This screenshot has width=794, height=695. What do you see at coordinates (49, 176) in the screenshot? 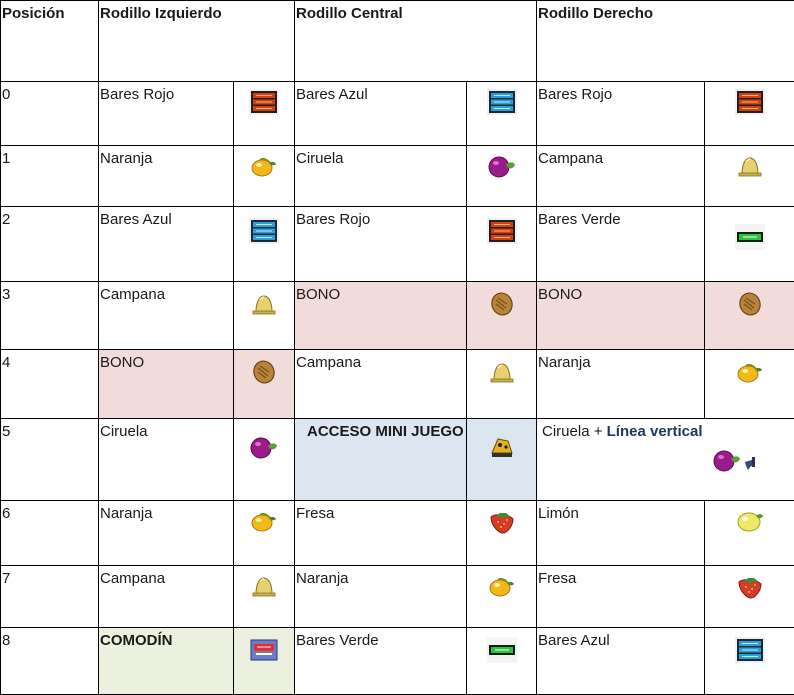
I see `position-cell: 1` at bounding box center [49, 176].